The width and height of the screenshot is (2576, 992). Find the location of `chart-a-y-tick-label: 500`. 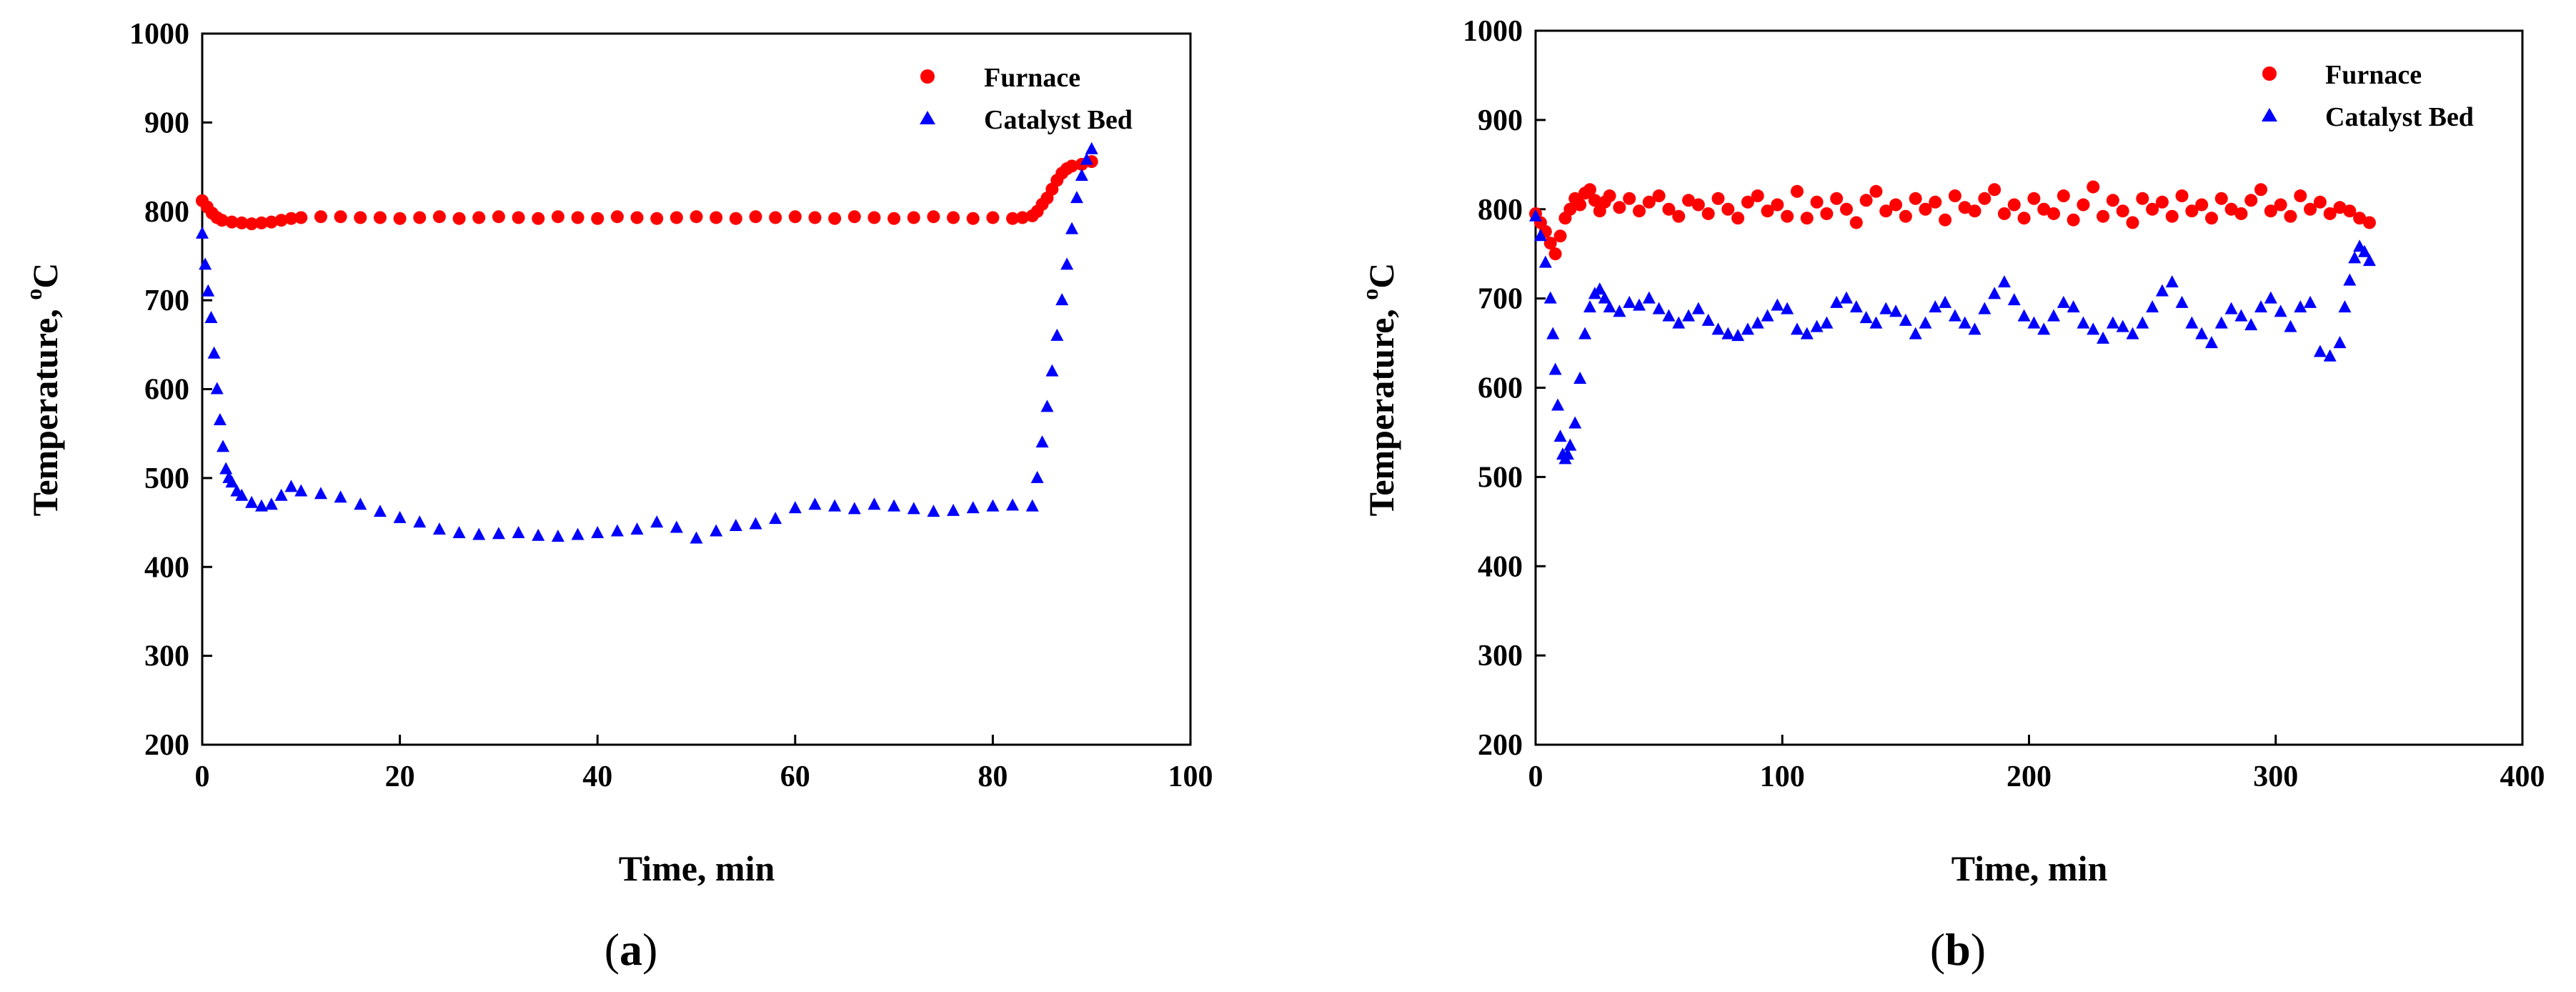

chart-a-y-tick-label: 500 is located at coordinates (166, 478).